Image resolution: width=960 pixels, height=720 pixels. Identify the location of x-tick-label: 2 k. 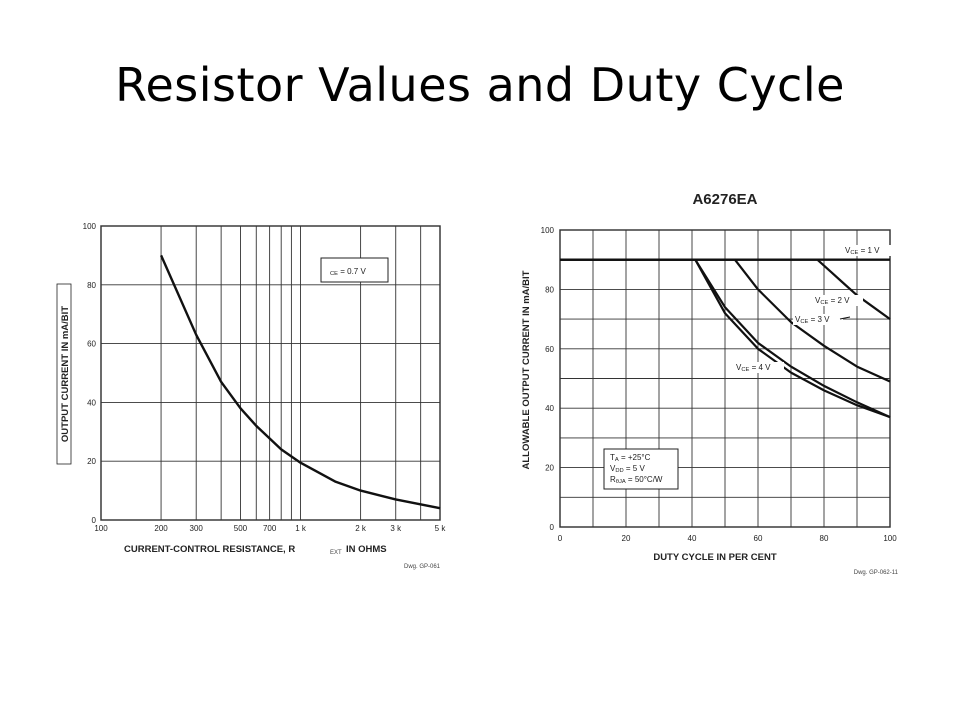
(361, 528).